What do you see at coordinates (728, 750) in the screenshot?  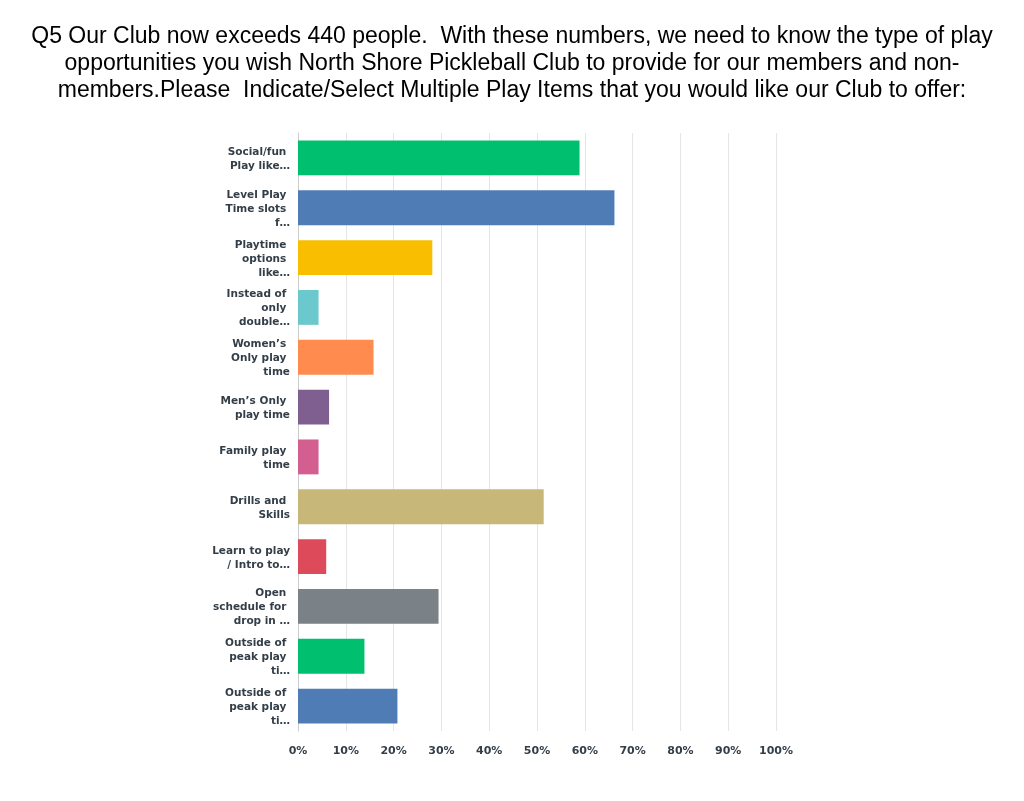 I see `x-tick-label: 90%` at bounding box center [728, 750].